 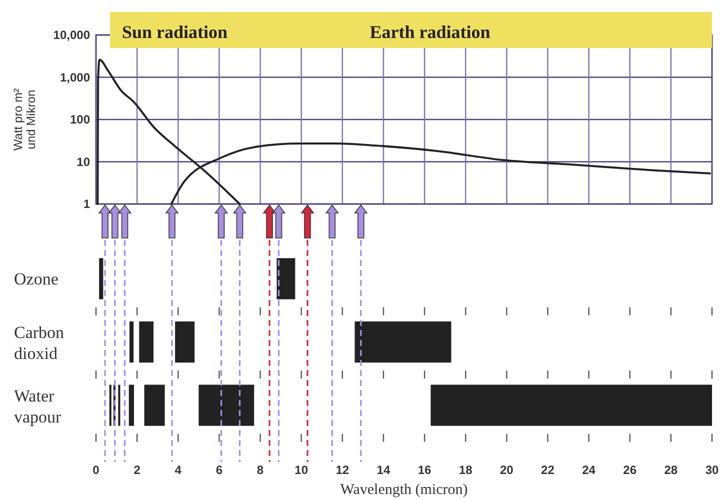 I want to click on x-tick-label: 20, so click(x=507, y=470).